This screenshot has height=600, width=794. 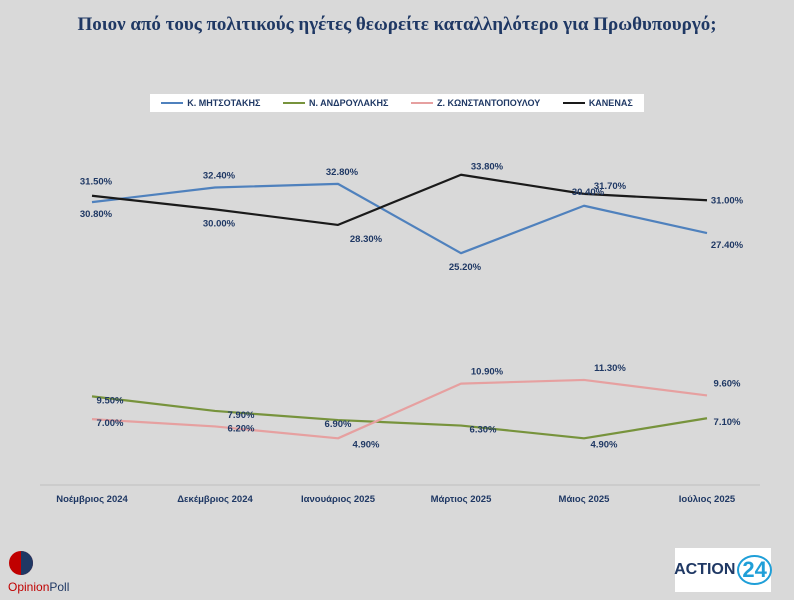 What do you see at coordinates (707, 499) in the screenshot?
I see `x-tick-label: Ιούλιος 2025` at bounding box center [707, 499].